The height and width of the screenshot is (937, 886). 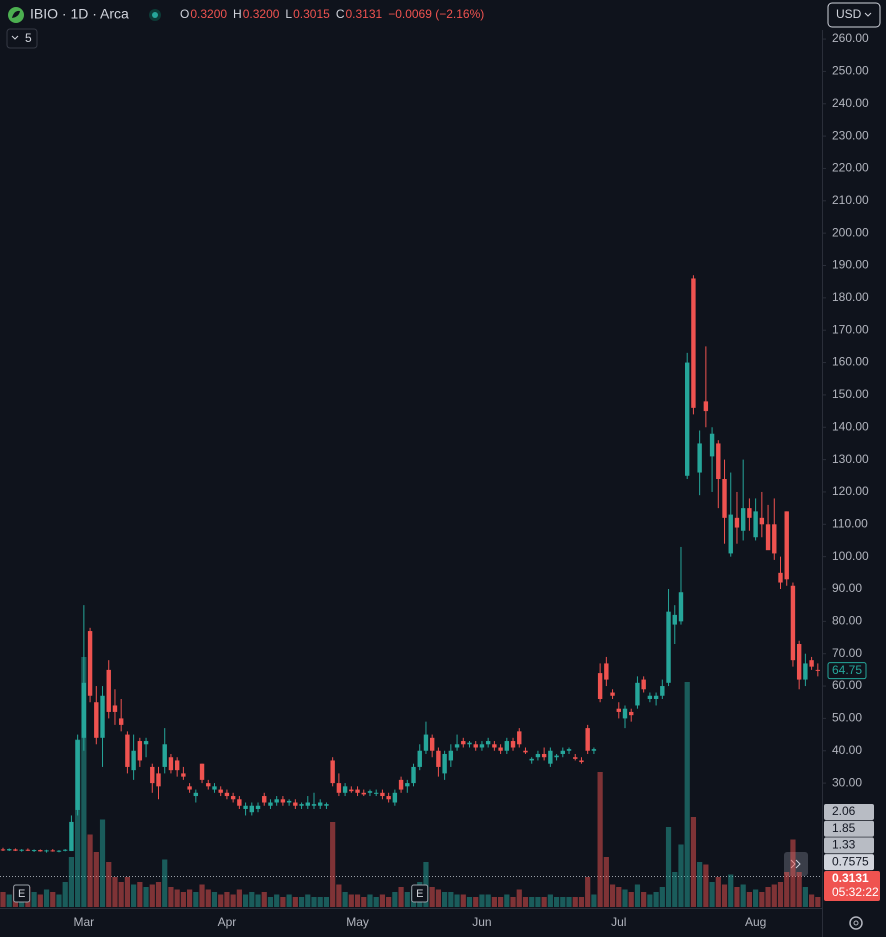 I want to click on y-tick-label: 40.00, so click(x=847, y=750).